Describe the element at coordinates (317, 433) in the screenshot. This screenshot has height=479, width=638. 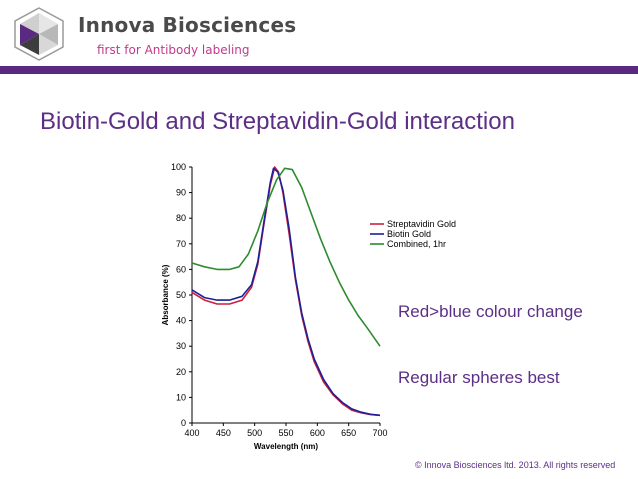
I see `x-tick-label: 600` at that location.